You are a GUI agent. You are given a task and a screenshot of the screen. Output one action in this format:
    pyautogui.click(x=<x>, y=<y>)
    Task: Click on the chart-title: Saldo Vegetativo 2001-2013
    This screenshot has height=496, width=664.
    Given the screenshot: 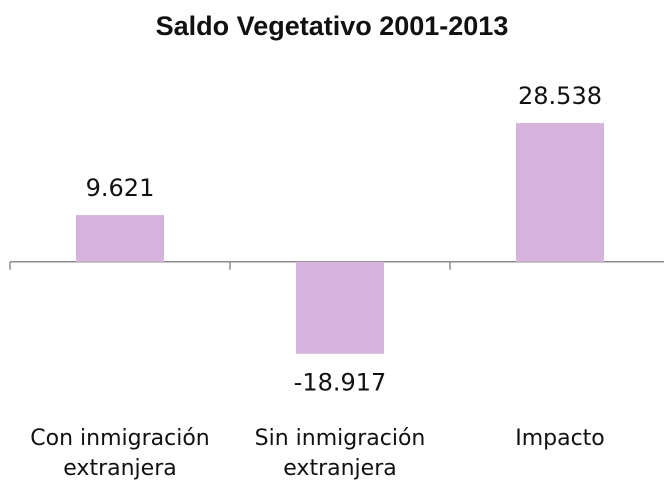 What is the action you would take?
    pyautogui.click(x=332, y=26)
    